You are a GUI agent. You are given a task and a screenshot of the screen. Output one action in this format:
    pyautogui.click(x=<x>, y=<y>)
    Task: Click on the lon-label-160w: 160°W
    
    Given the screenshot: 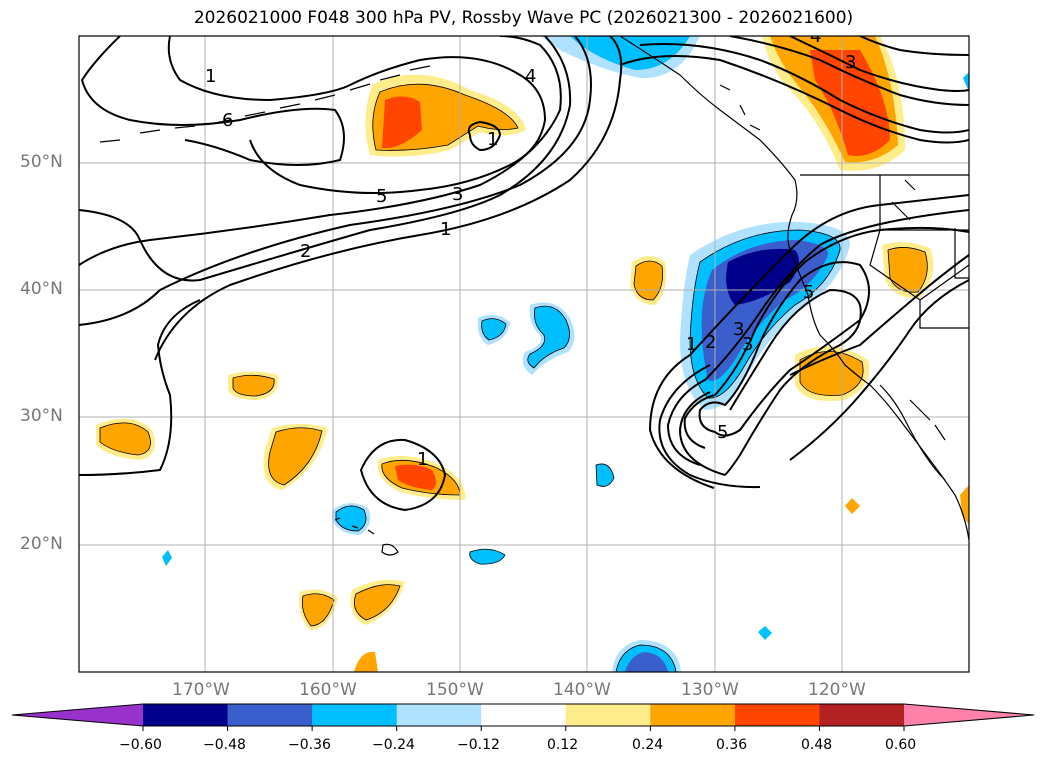 What is the action you would take?
    pyautogui.click(x=328, y=690)
    